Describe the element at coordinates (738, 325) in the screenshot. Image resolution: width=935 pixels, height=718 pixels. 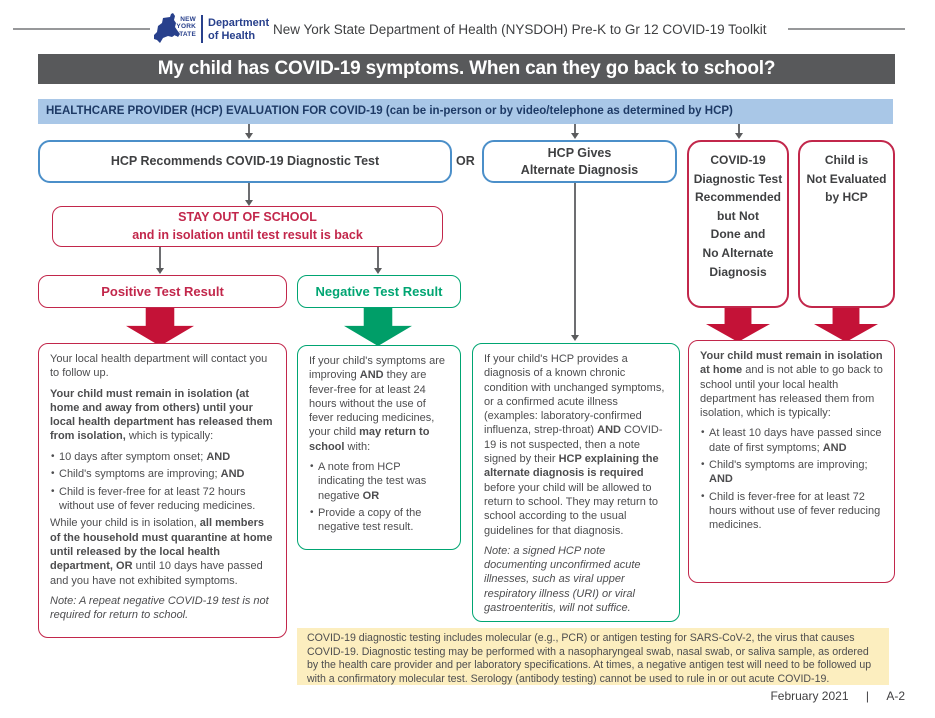
I see `block-arrow-notdone` at that location.